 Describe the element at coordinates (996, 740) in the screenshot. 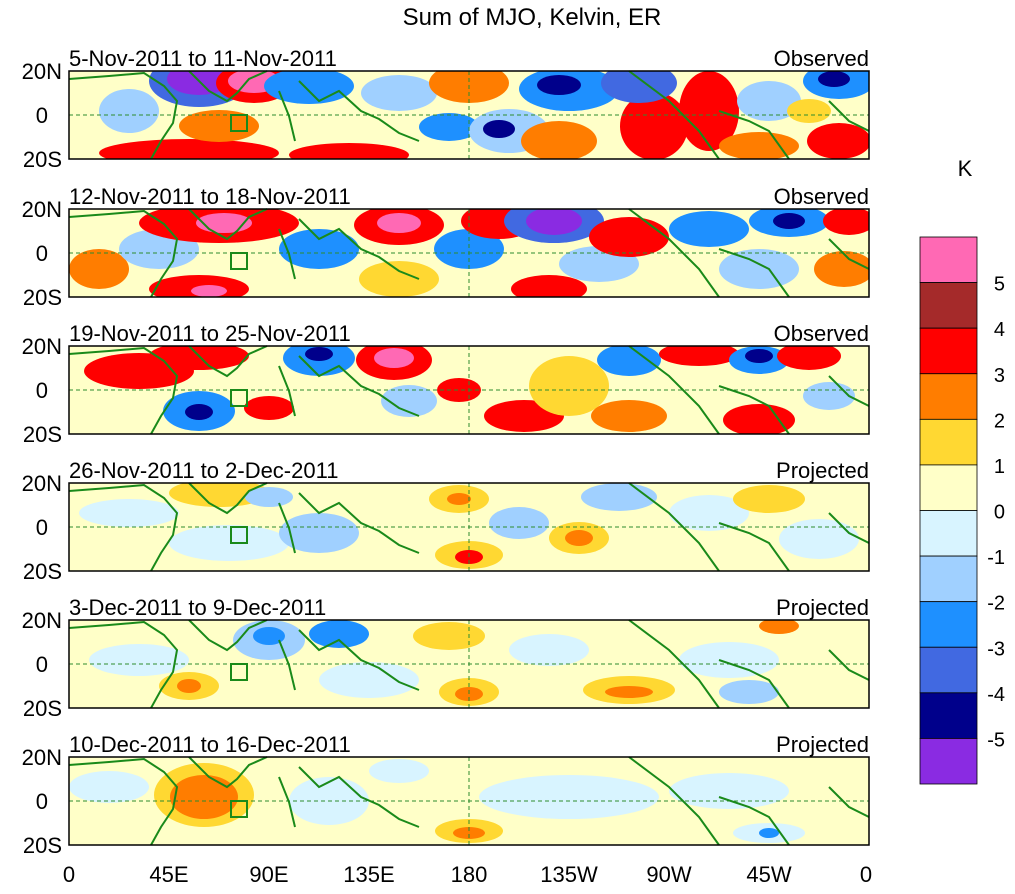

I see `colorbar-label: -5` at that location.